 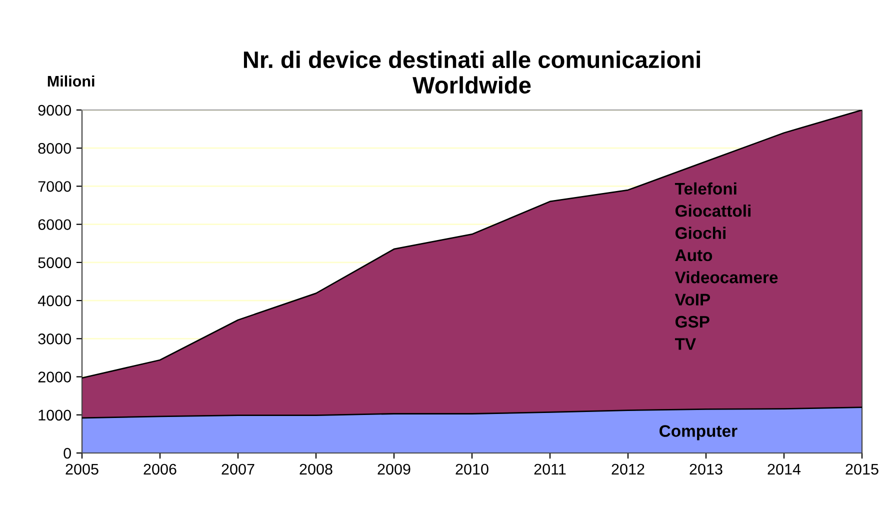 What do you see at coordinates (54, 186) in the screenshot?
I see `y-tick-label: 7000` at bounding box center [54, 186].